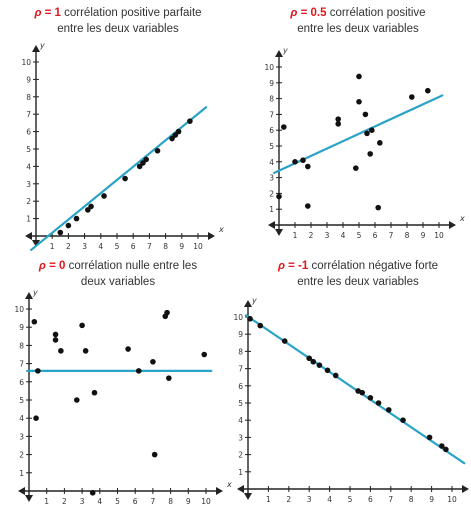 The height and width of the screenshot is (516, 471). What do you see at coordinates (21, 473) in the screenshot?
I see `y-tick-label: 1` at bounding box center [21, 473].